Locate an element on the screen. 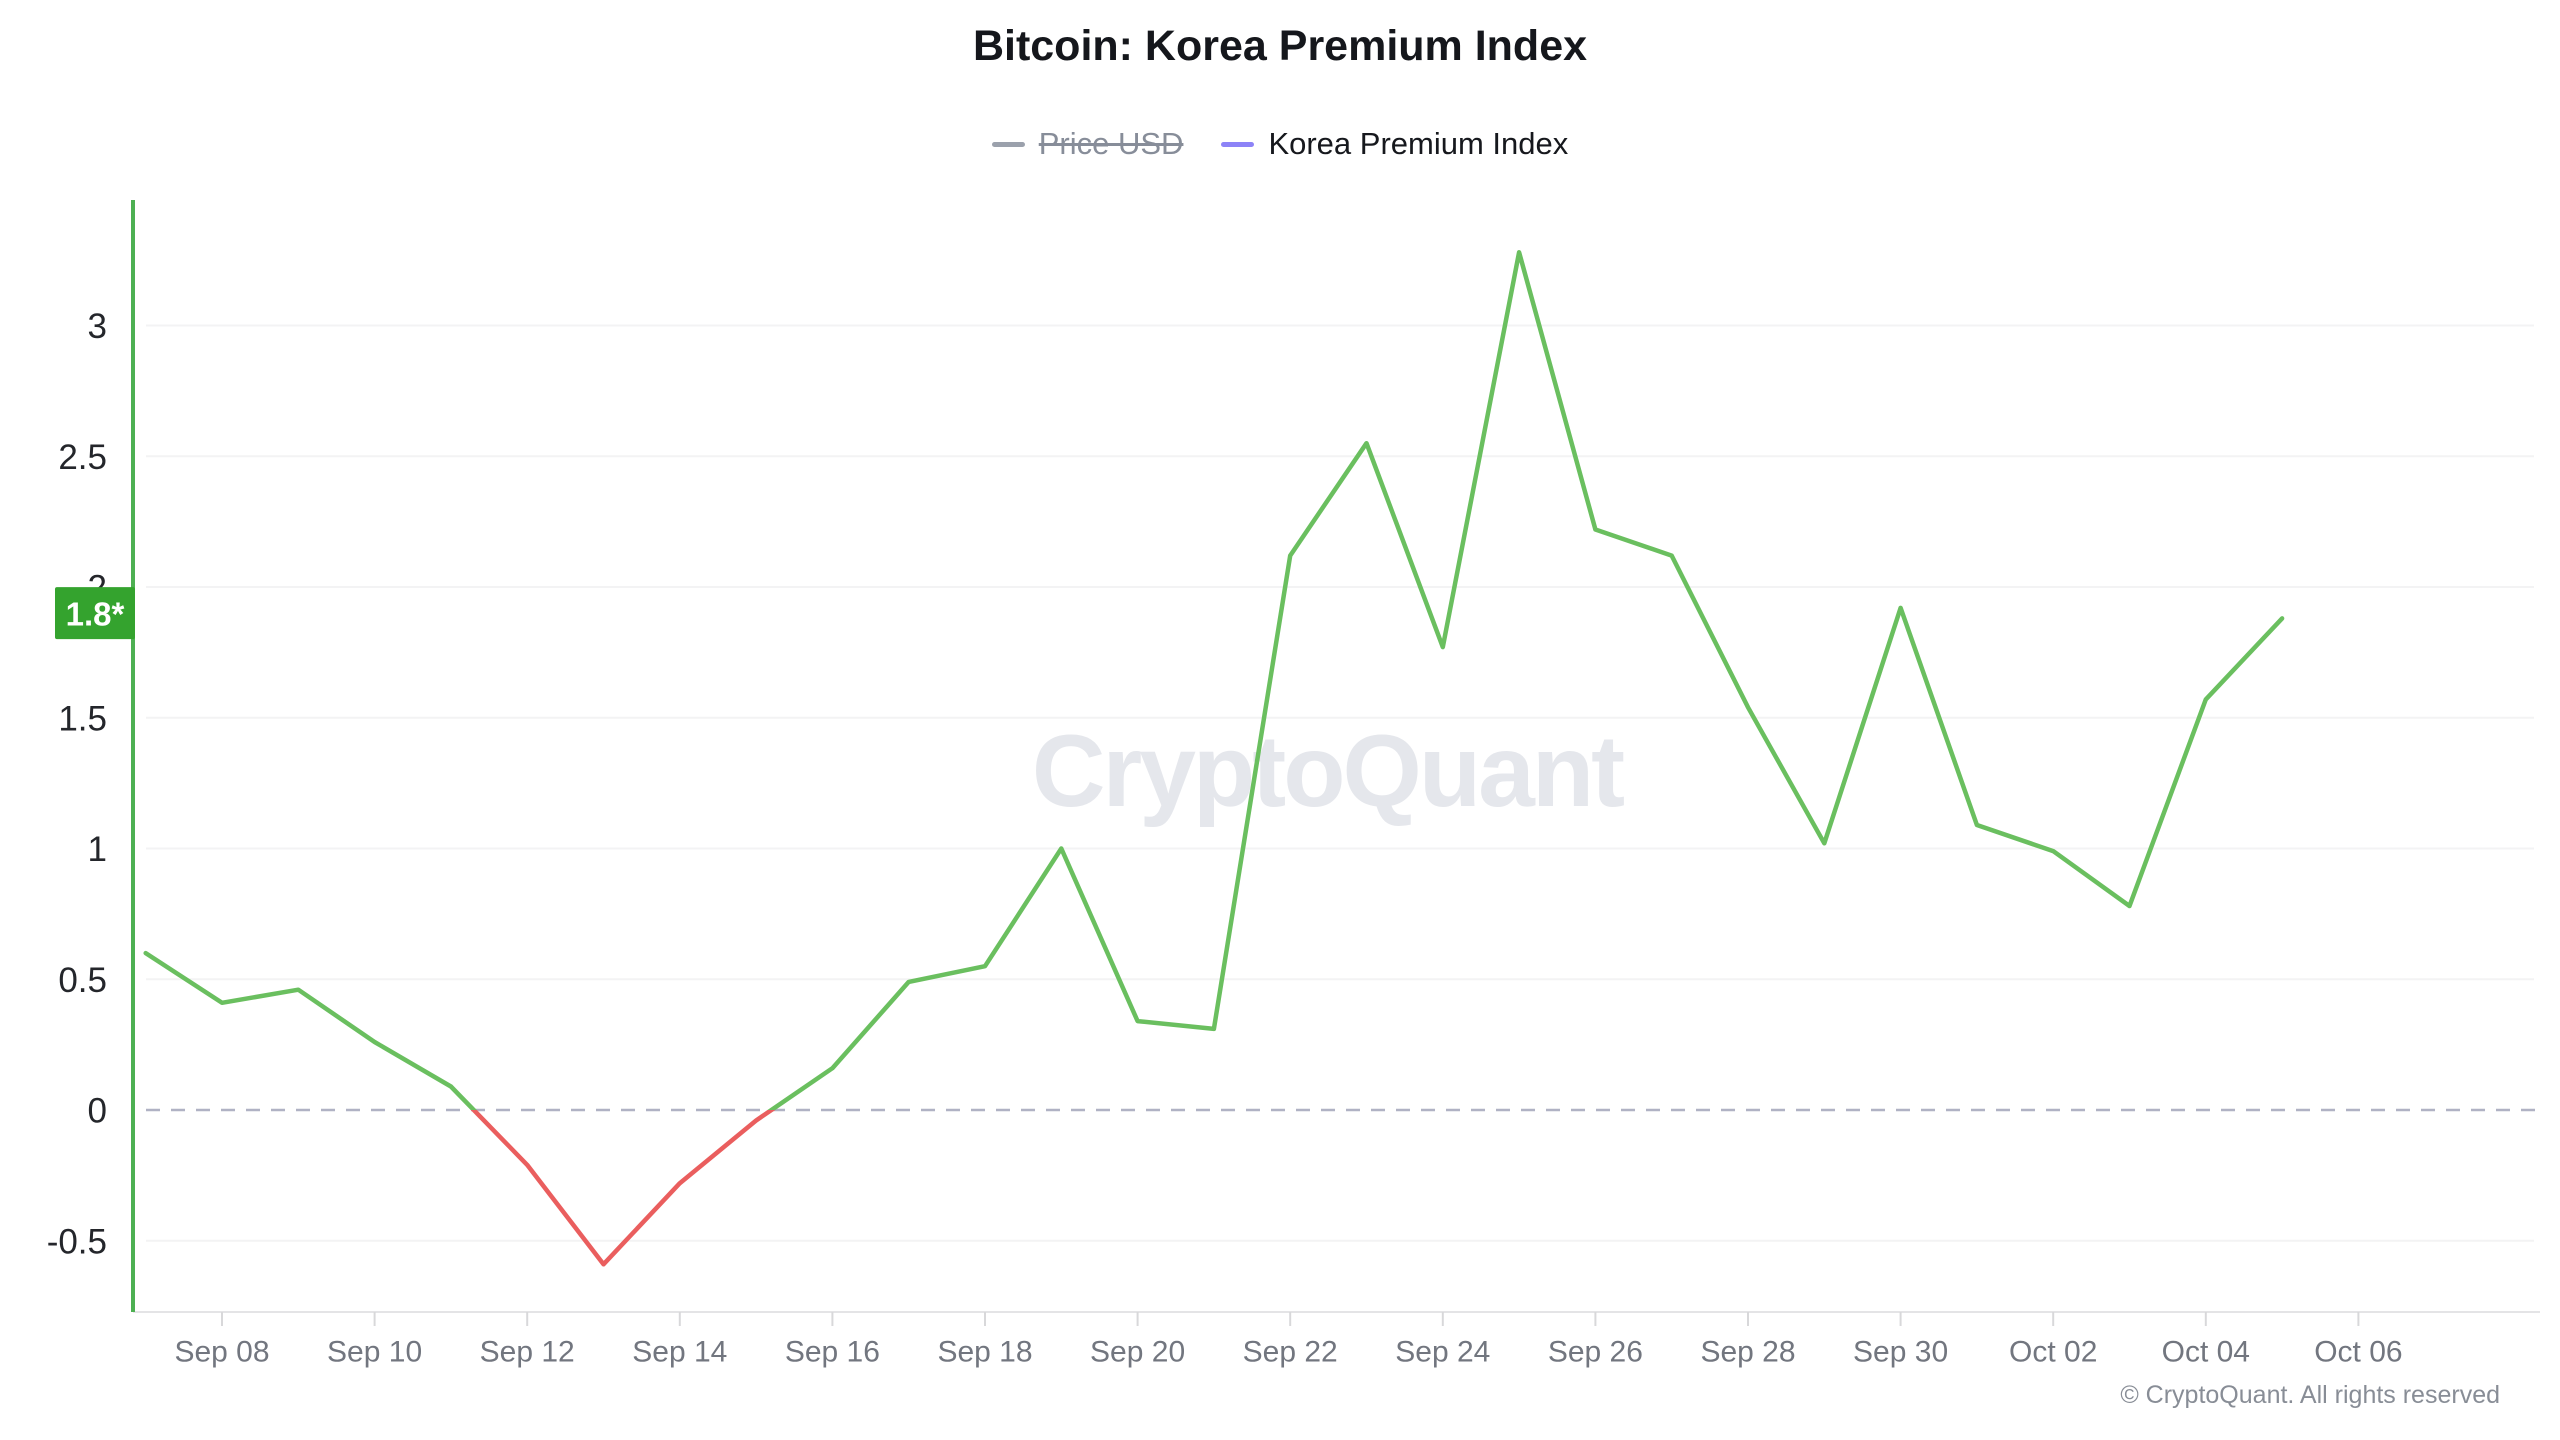 Image resolution: width=2560 pixels, height=1440 pixels. legend-label-price-usd: Price USD is located at coordinates (1111, 143).